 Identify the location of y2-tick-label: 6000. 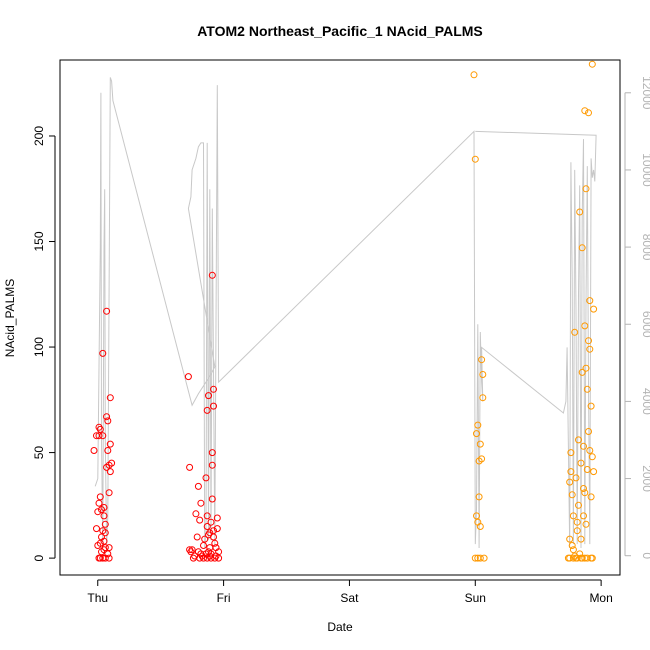
(645, 324).